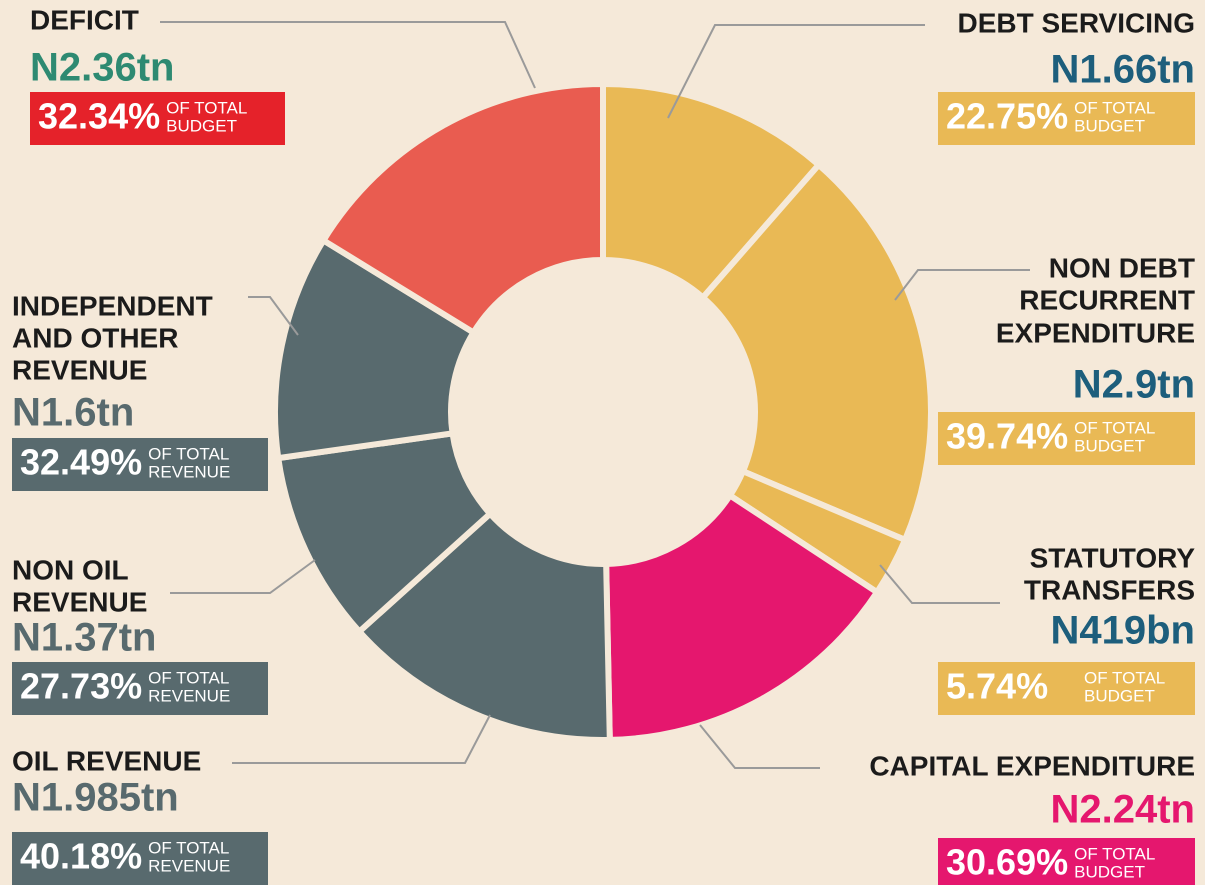 This screenshot has width=1205, height=885. Describe the element at coordinates (81, 462) in the screenshot. I see `share-label: 32.49%` at that location.